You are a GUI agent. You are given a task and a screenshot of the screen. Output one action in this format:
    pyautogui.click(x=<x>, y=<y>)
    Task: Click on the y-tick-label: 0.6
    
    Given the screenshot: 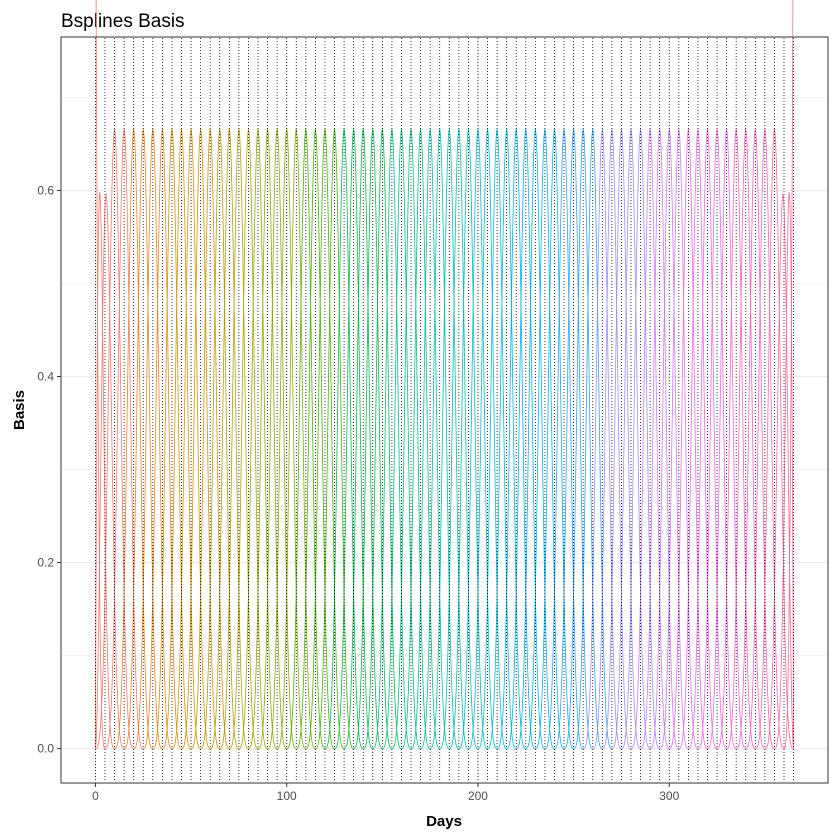 What is the action you would take?
    pyautogui.click(x=45, y=190)
    